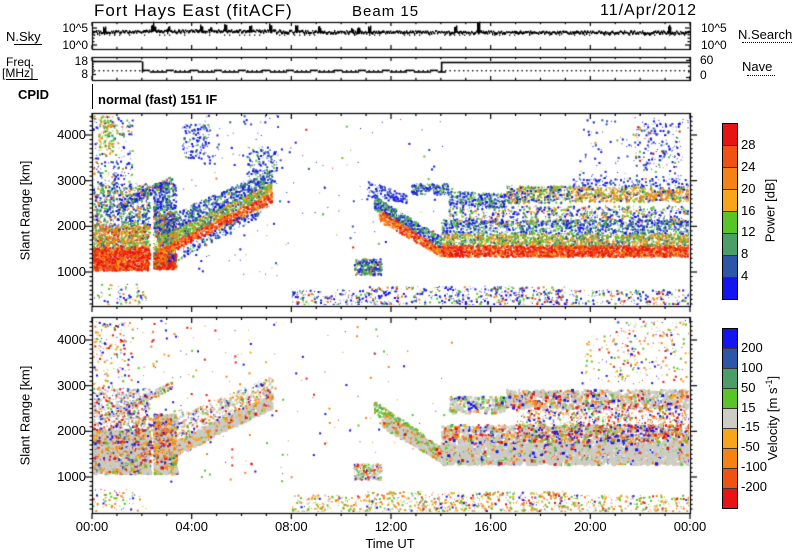  Describe the element at coordinates (22, 79) in the screenshot. I see `freq-linestyle-key` at that location.